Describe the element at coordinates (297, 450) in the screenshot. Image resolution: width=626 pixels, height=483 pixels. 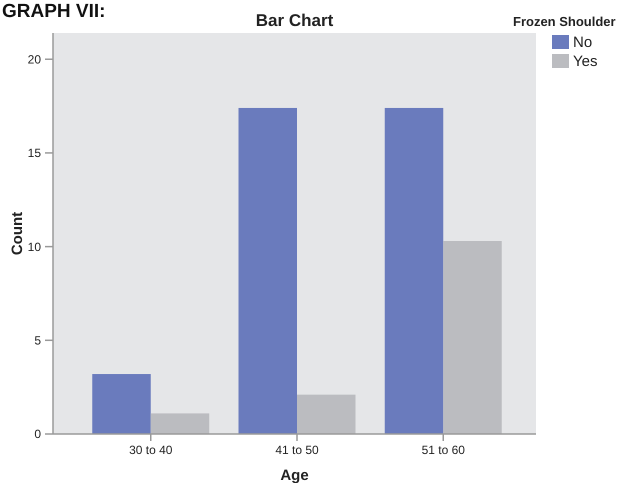
I see `x-tick-label: 41 to 50` at that location.